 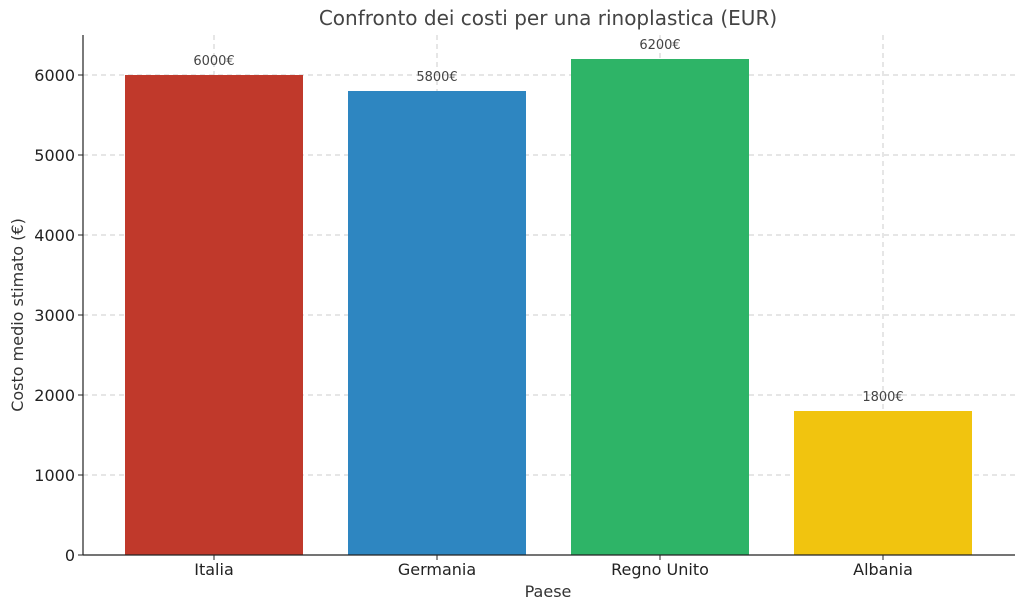 What do you see at coordinates (17, 315) in the screenshot?
I see `y-axis-label: Costo medio stimato (€)` at bounding box center [17, 315].